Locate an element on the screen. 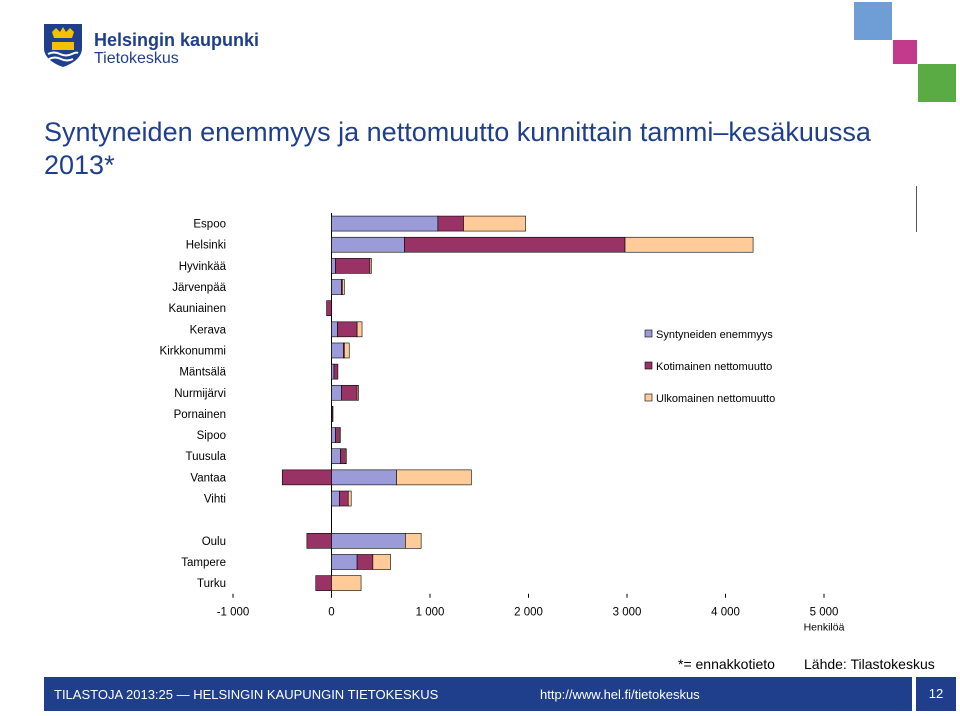 The height and width of the screenshot is (716, 960). x-tick-label: 4 000 is located at coordinates (725, 613).